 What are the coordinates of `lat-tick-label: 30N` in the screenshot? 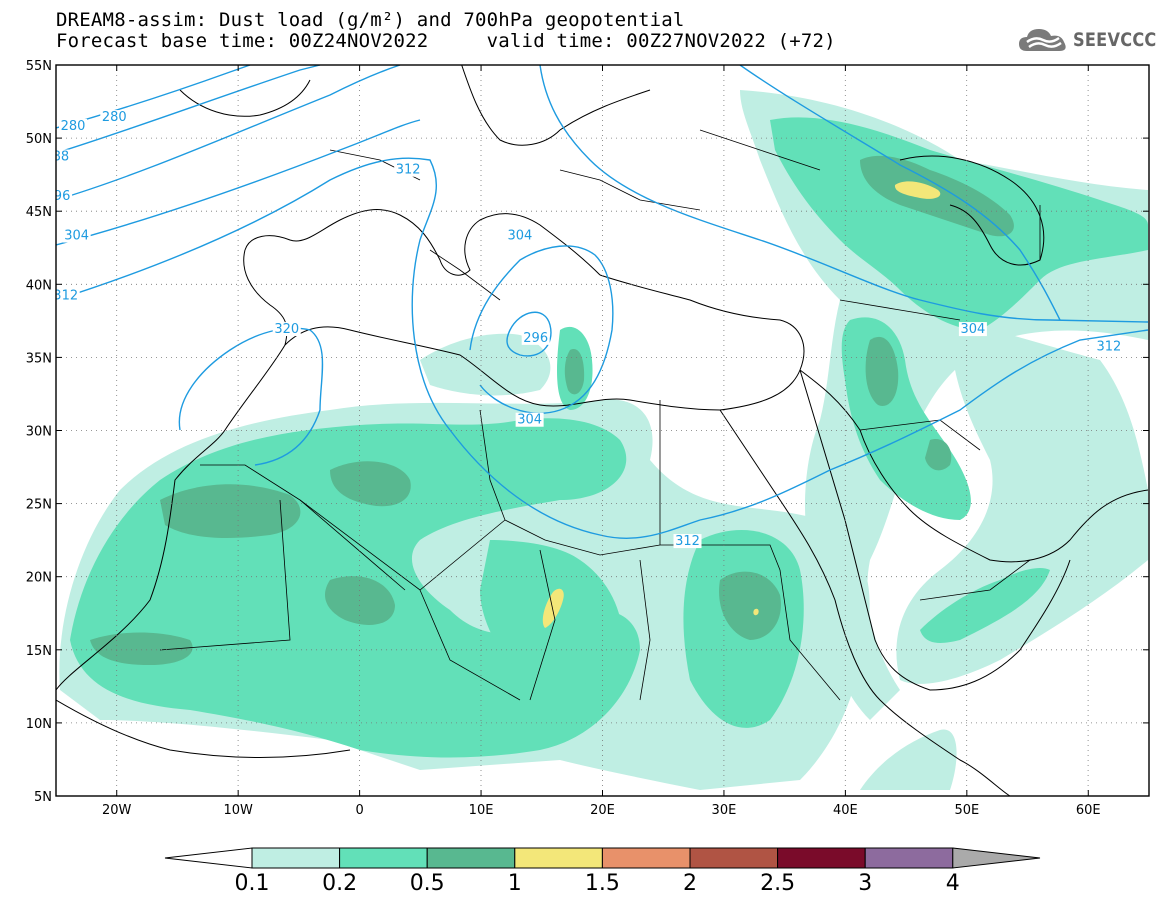 It's located at (39, 432).